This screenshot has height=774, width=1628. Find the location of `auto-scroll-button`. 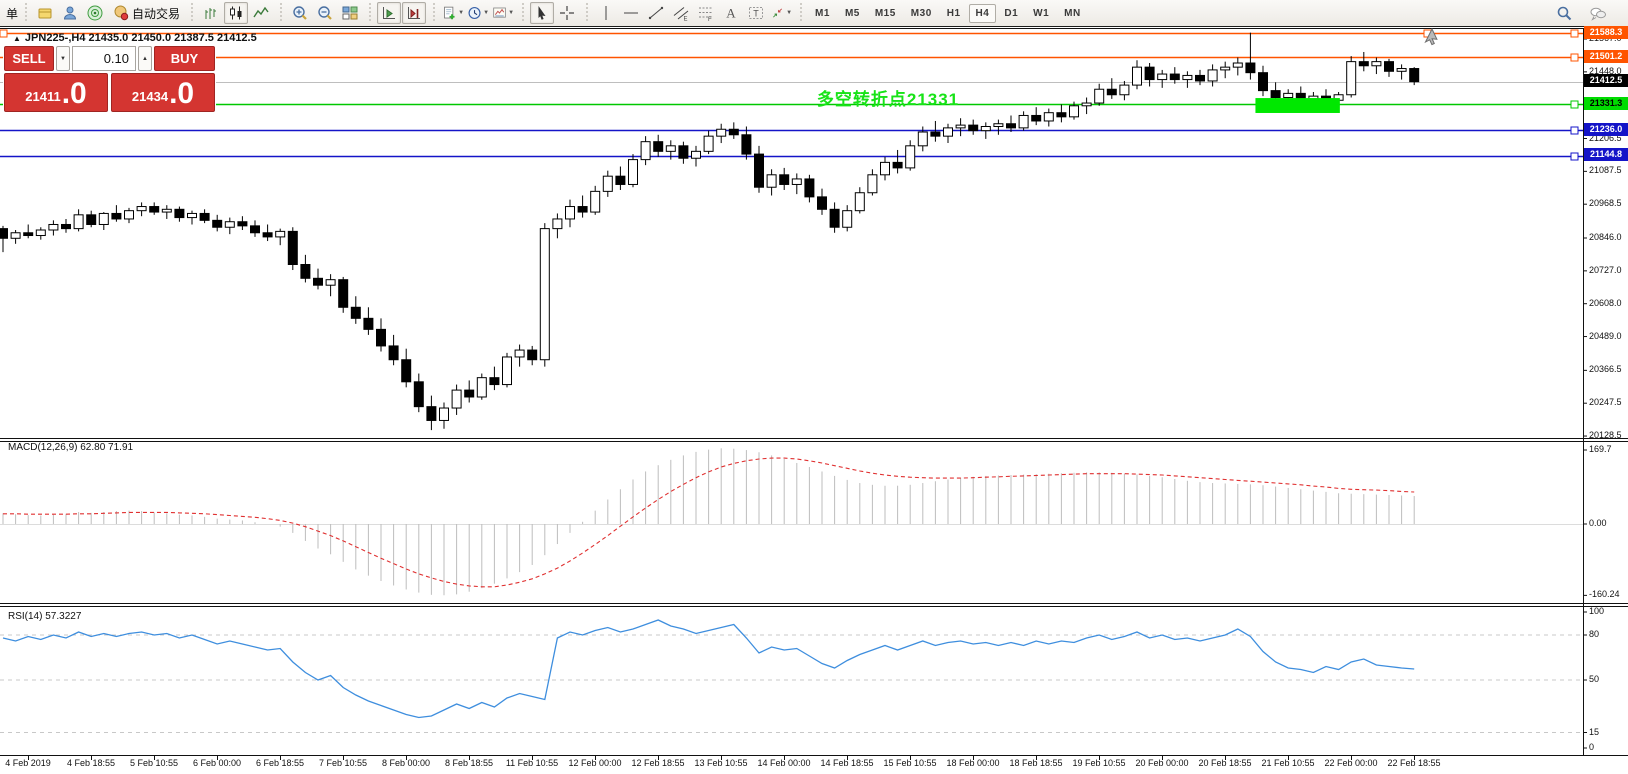

auto-scroll-button is located at coordinates (389, 13).